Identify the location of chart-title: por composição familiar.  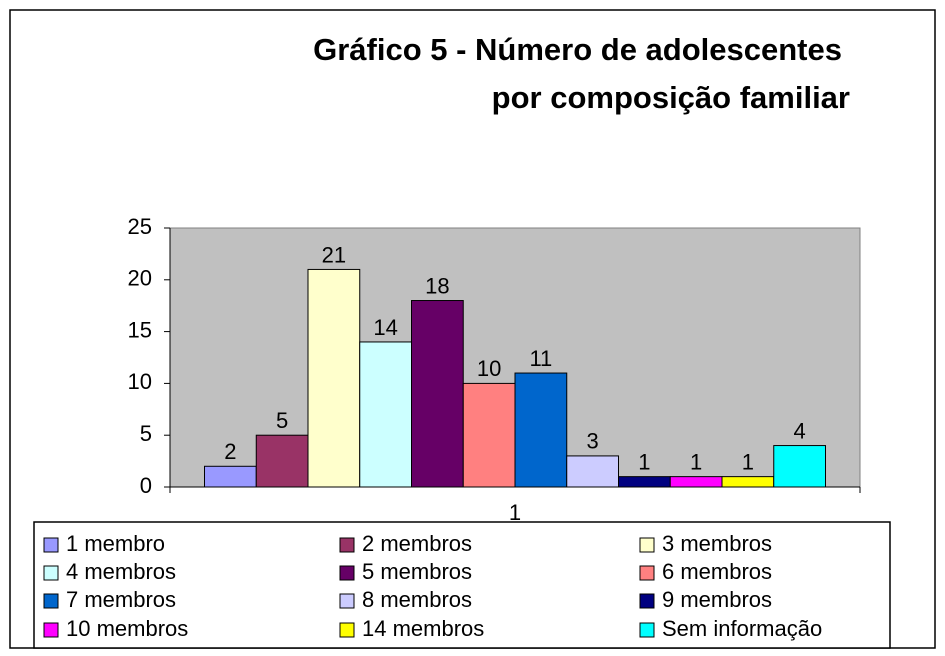
(671, 97).